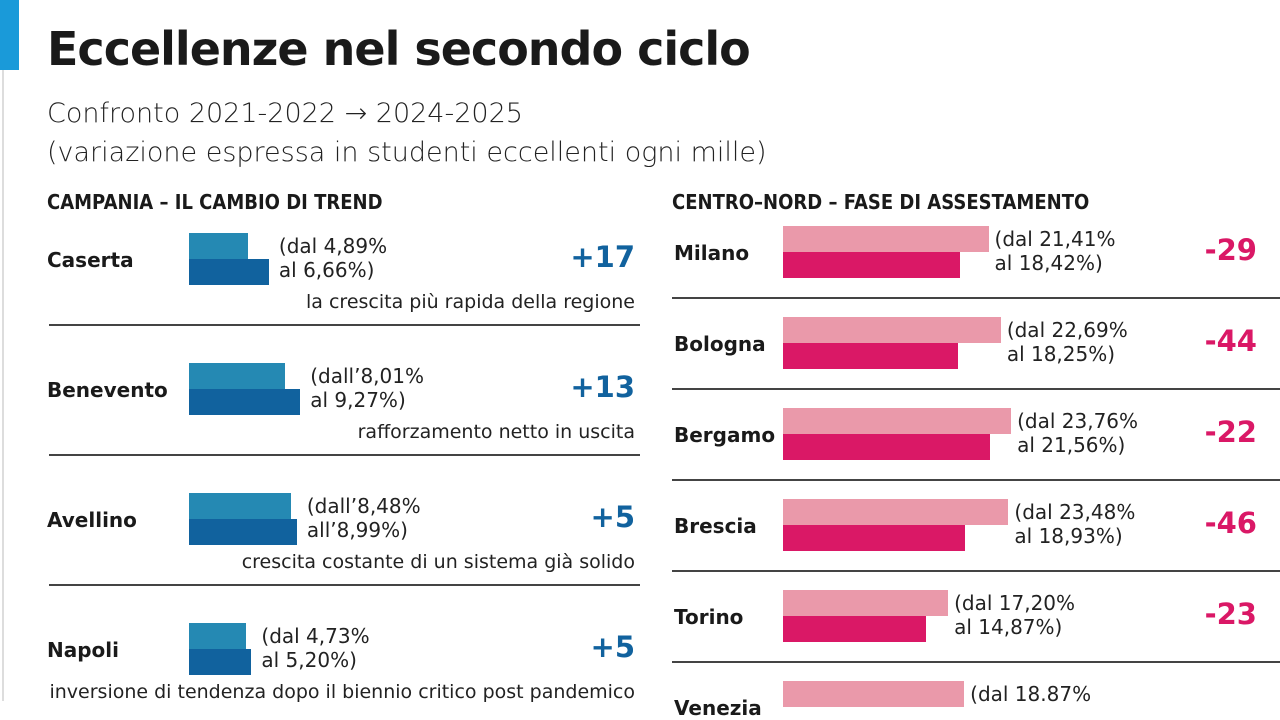  What do you see at coordinates (1075, 524) in the screenshot?
I see `value-label: (dal 23,48% al 18,93%)` at bounding box center [1075, 524].